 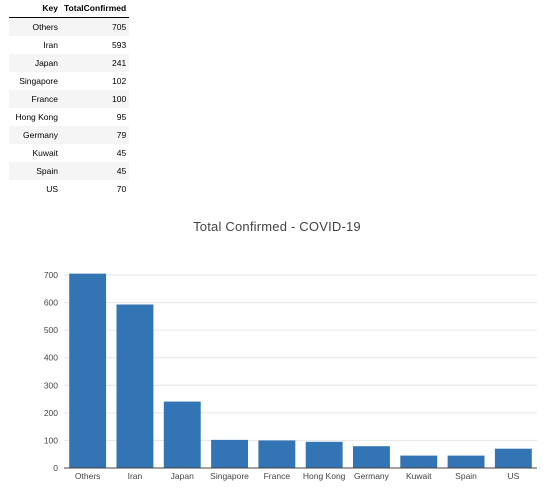 What do you see at coordinates (95, 9) in the screenshot?
I see `column-header-total-confirmed: TotalConfirmed` at bounding box center [95, 9].